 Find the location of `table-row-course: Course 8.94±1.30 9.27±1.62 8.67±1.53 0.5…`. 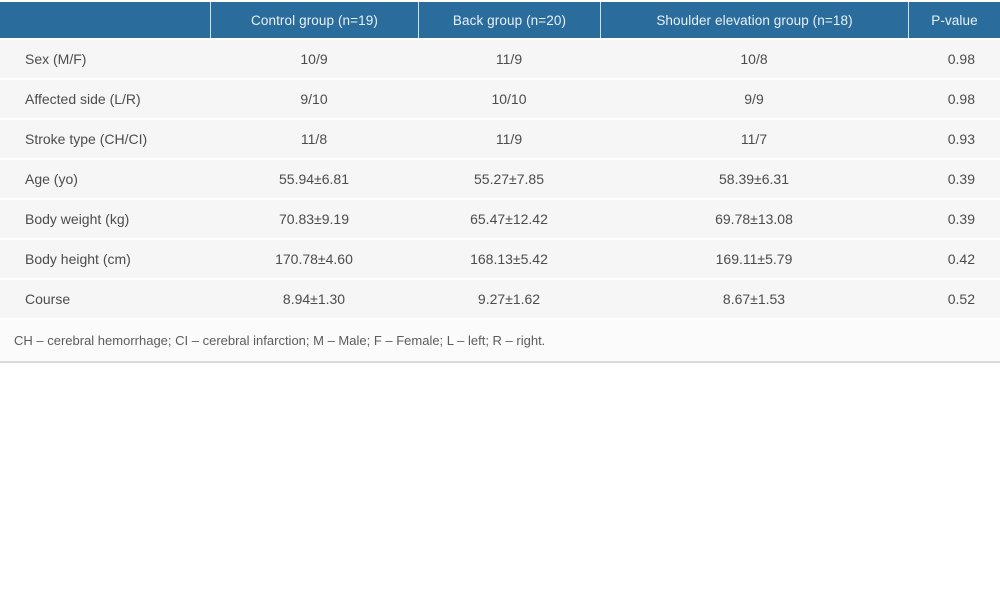

table-row-course: Course 8.94±1.30 9.27±1.62 8.67±1.53 0.5… is located at coordinates (500, 299).